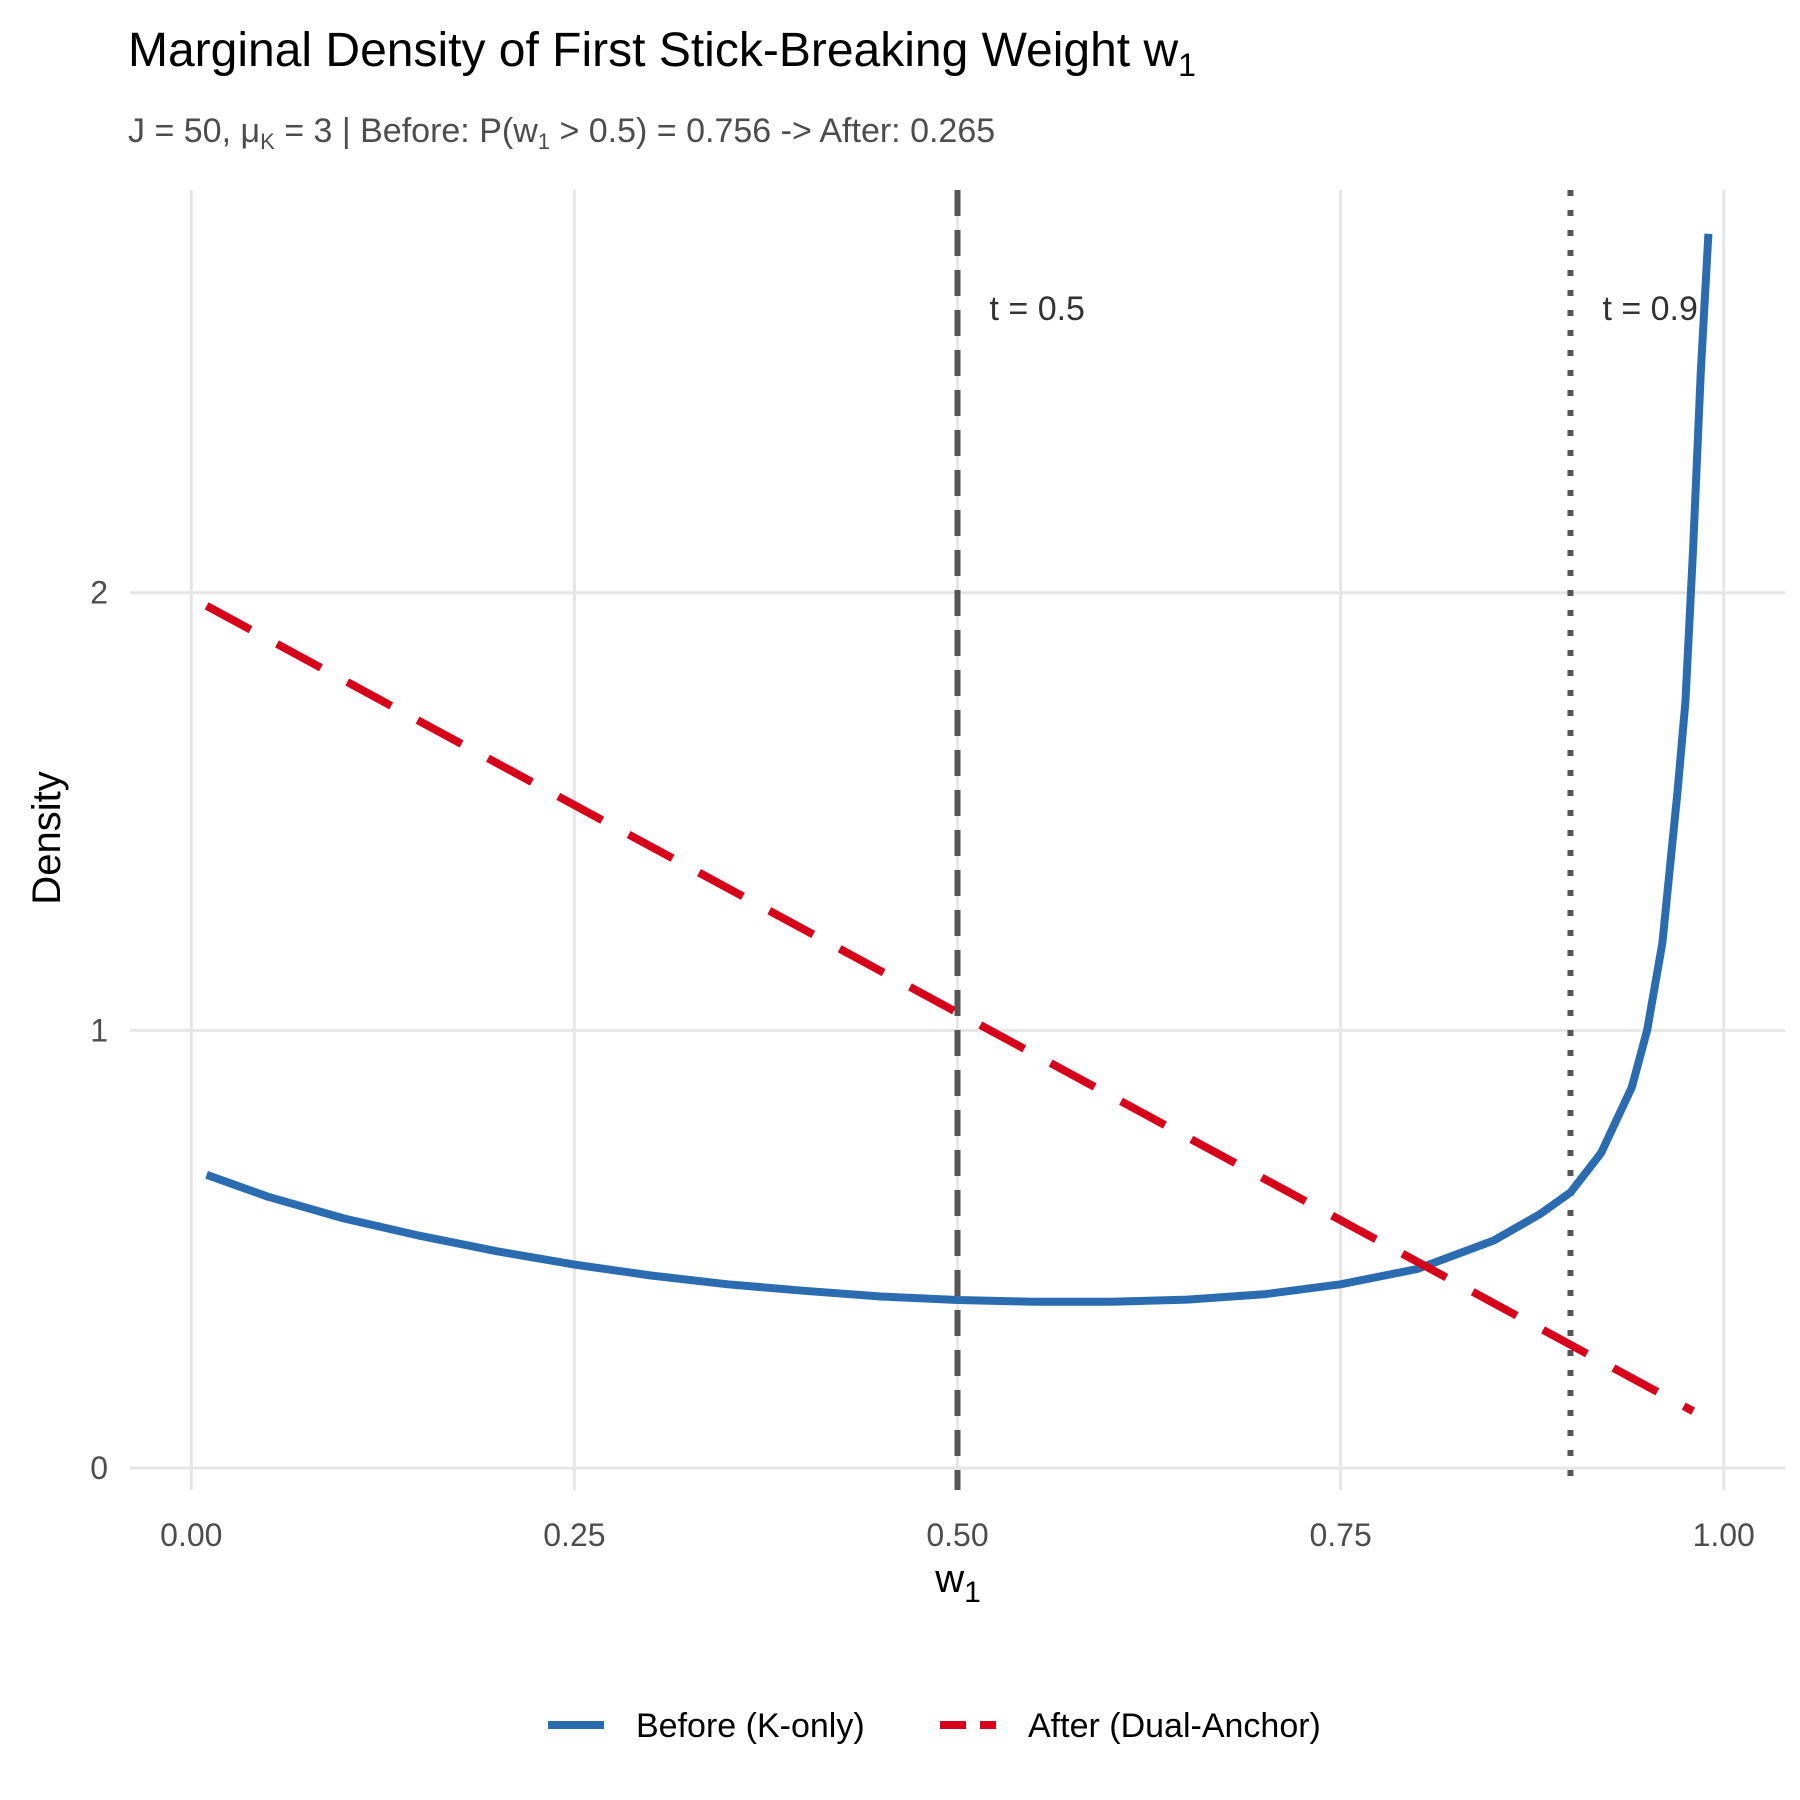 This screenshot has height=1800, width=1800. Describe the element at coordinates (191, 1535) in the screenshot. I see `x-tick-label-0: 0.00` at that location.